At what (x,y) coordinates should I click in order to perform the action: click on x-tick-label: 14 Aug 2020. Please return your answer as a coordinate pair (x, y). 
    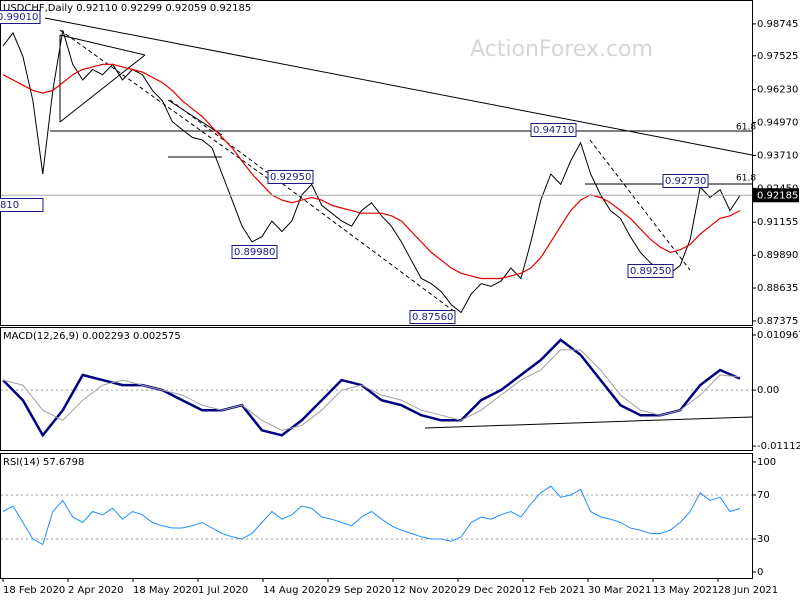
    Looking at the image, I should click on (295, 590).